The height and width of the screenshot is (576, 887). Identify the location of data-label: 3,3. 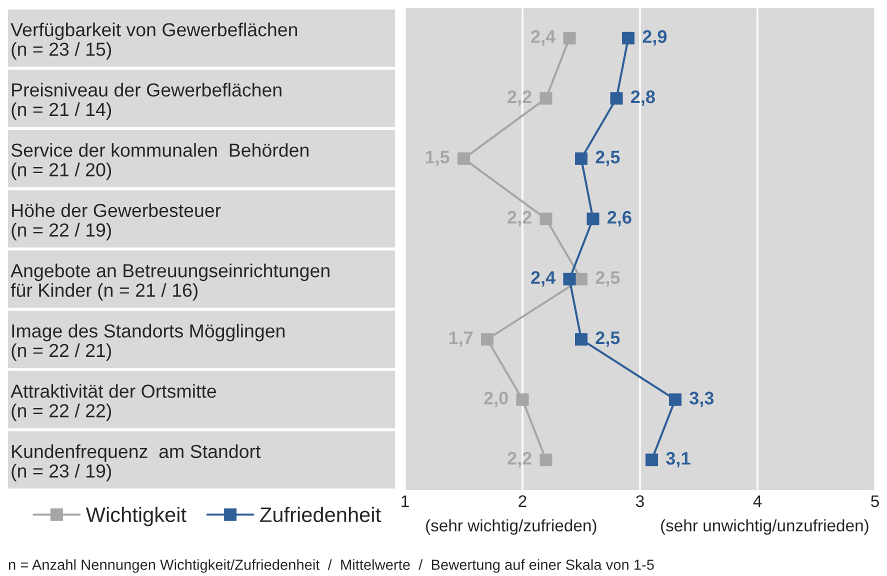
(702, 400).